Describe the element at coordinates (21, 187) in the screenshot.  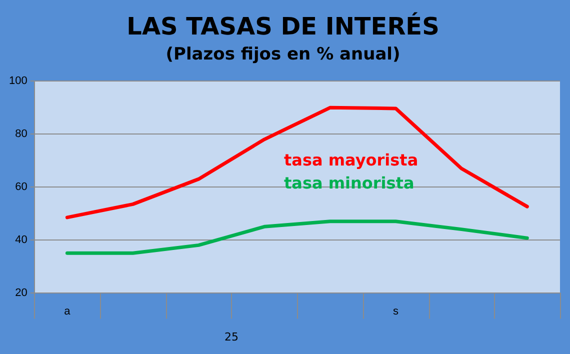
I see `y-tick-label: 60` at that location.